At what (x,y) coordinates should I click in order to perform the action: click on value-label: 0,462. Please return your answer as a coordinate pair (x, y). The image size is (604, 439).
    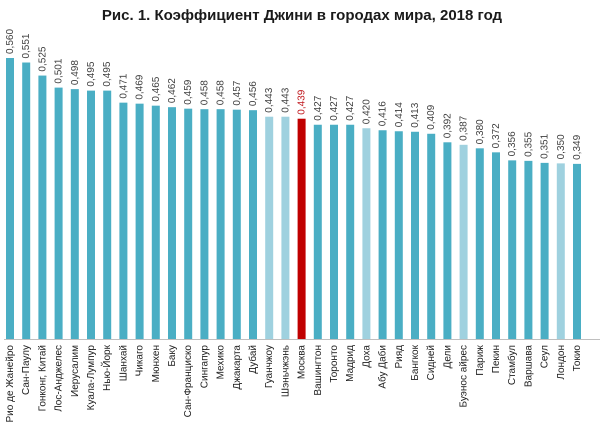
    Looking at the image, I should click on (172, 90).